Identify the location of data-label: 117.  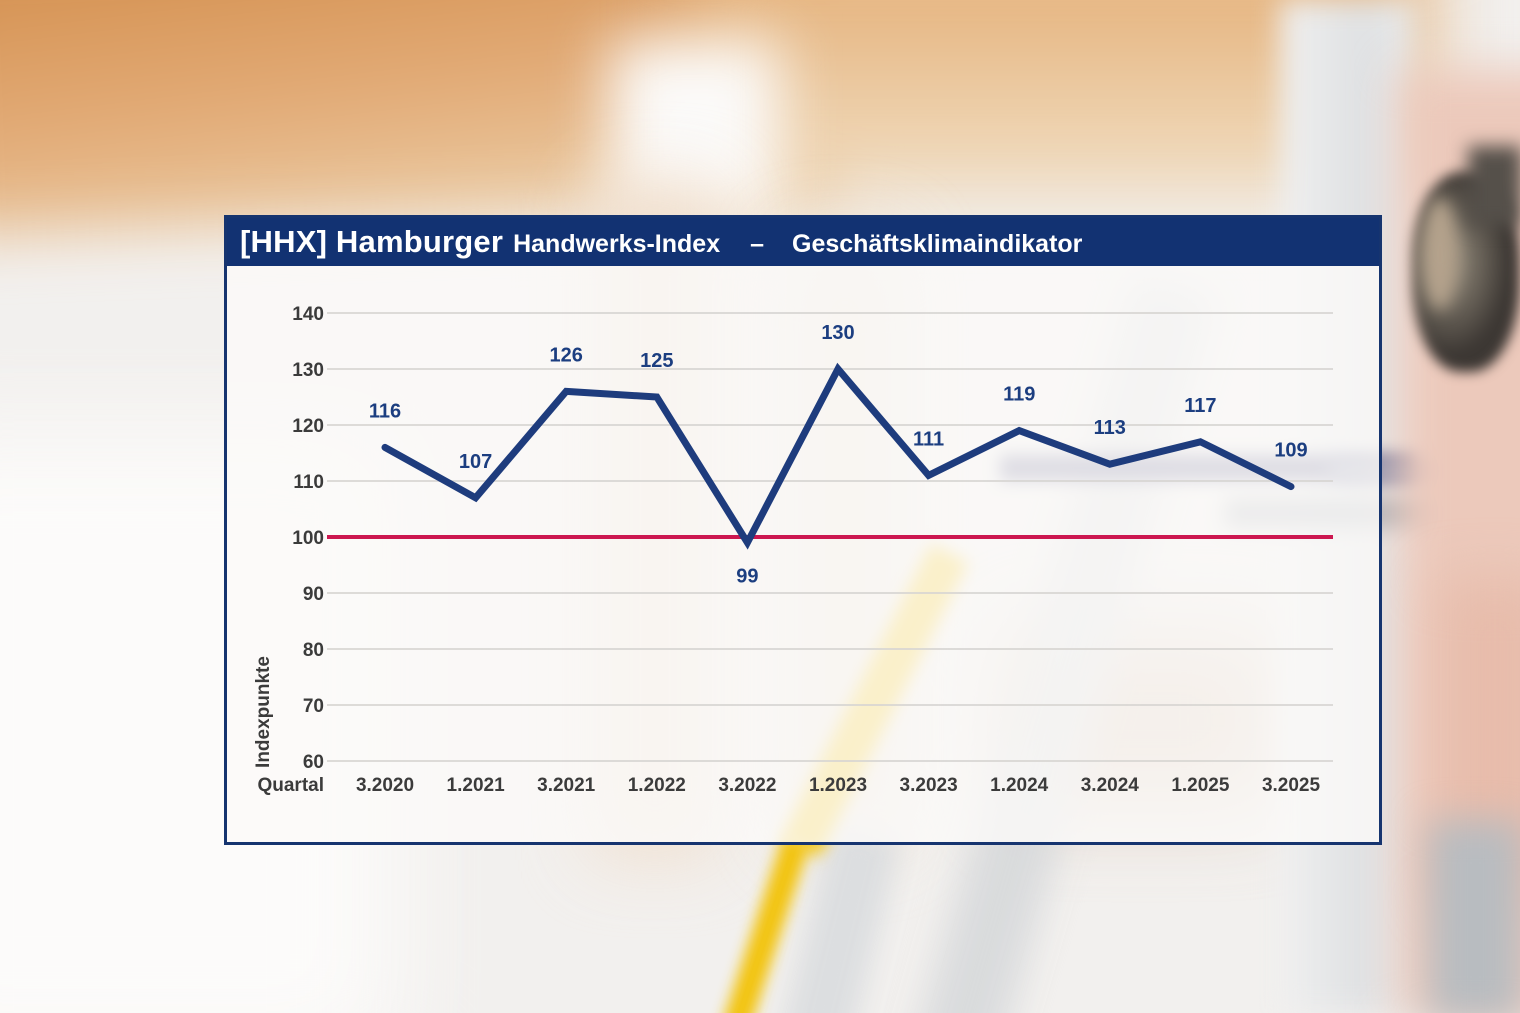
(1200, 406).